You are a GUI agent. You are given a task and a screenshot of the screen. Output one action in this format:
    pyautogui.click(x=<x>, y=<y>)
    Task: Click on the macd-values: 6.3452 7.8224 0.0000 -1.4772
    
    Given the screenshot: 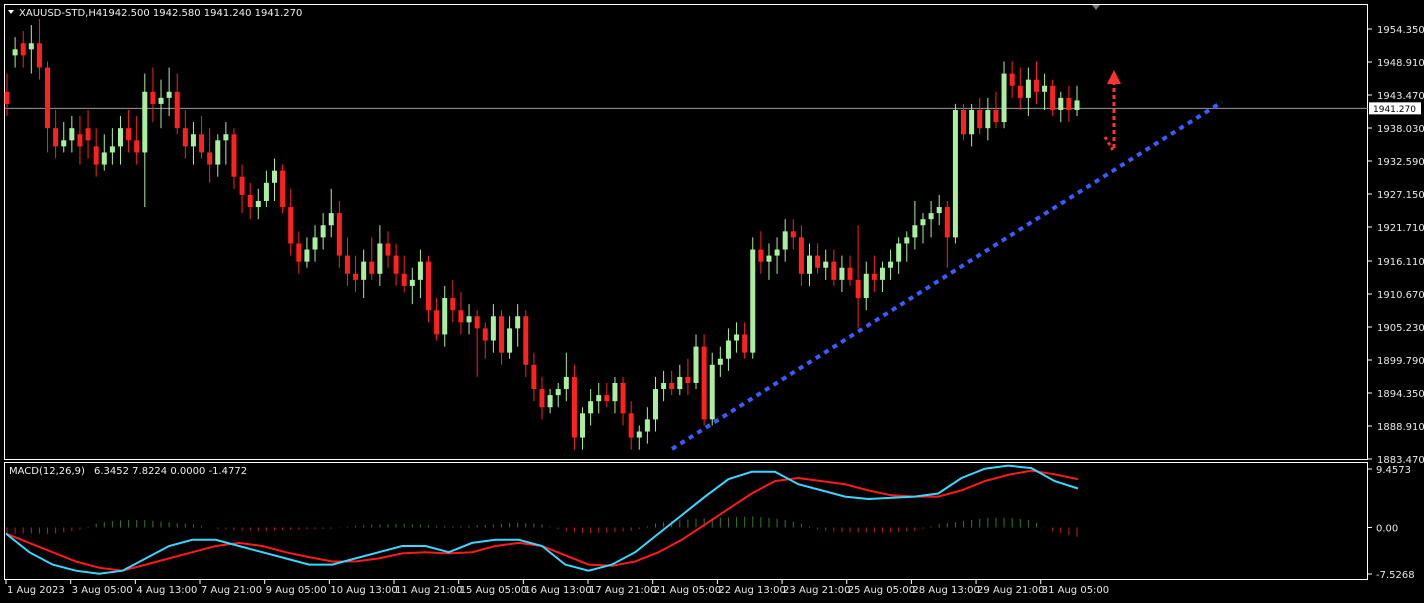 What is the action you would take?
    pyautogui.click(x=170, y=471)
    